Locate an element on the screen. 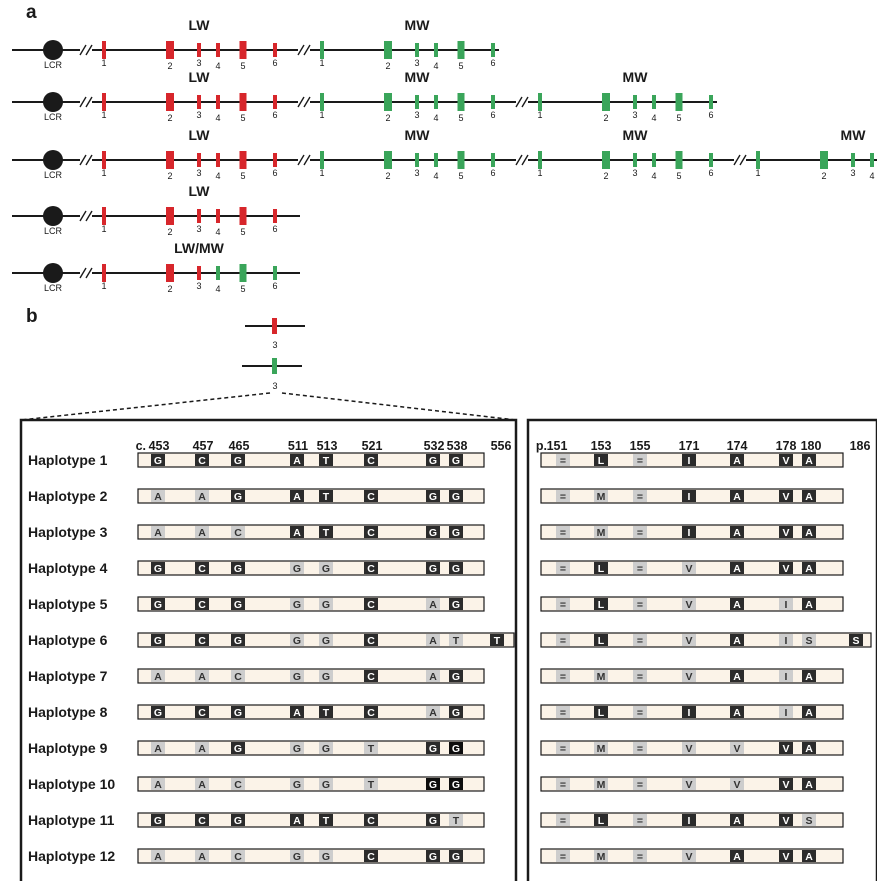 This screenshot has height=881, width=877. cdna-prefix: c. is located at coordinates (141, 446).